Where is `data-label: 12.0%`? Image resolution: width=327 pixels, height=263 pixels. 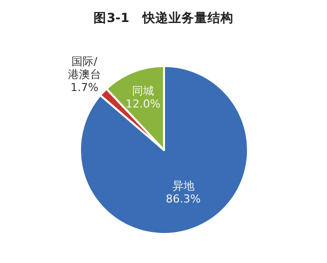 data-label: 12.0% is located at coordinates (142, 103).